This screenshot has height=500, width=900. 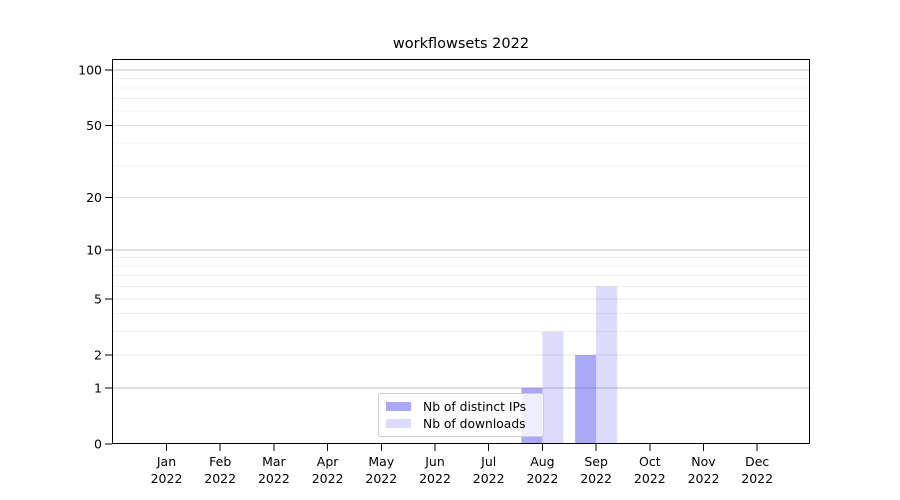 What do you see at coordinates (328, 461) in the screenshot?
I see `x-tick-label-month: Apr` at bounding box center [328, 461].